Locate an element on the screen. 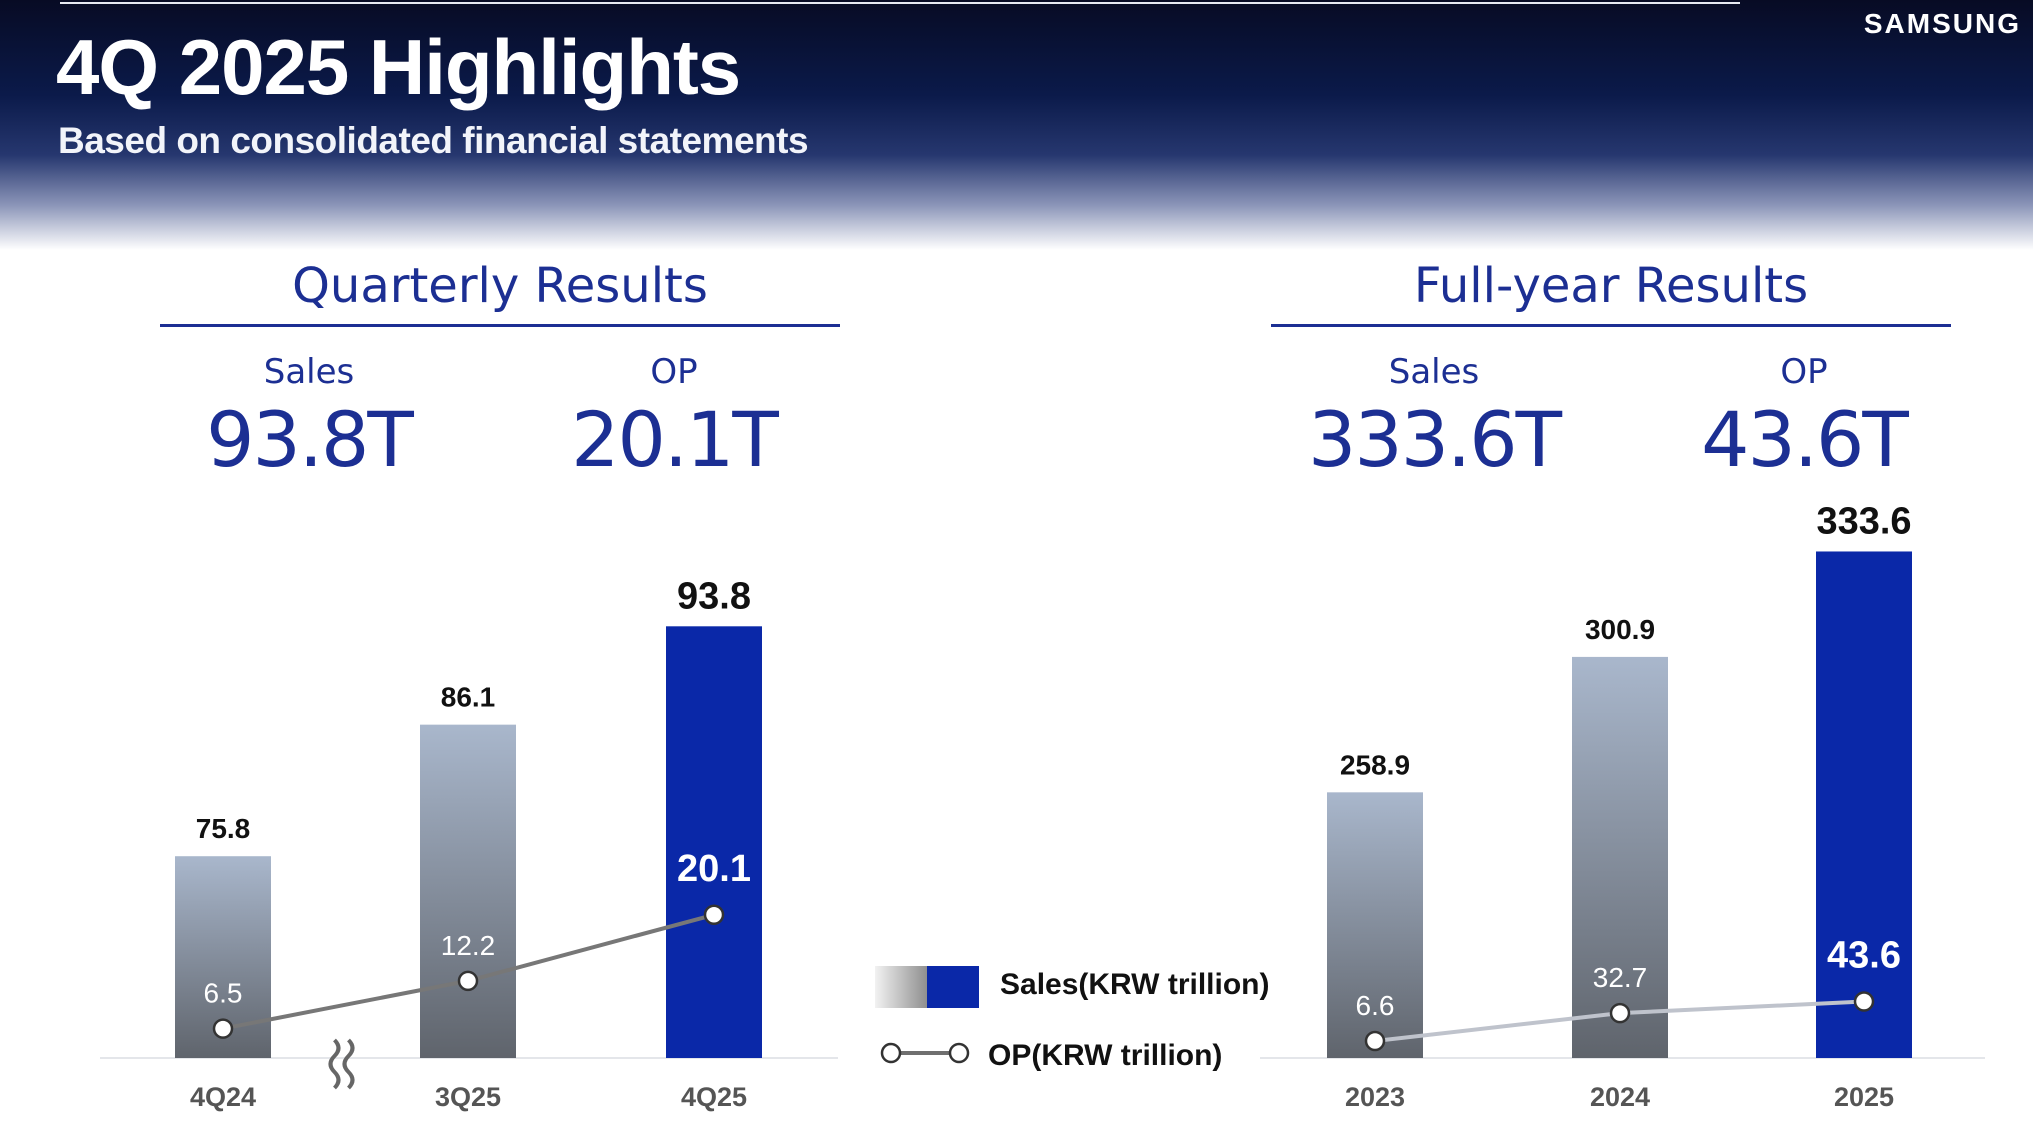  legend-op-label: OP(KRW trillion) is located at coordinates (1105, 1055).